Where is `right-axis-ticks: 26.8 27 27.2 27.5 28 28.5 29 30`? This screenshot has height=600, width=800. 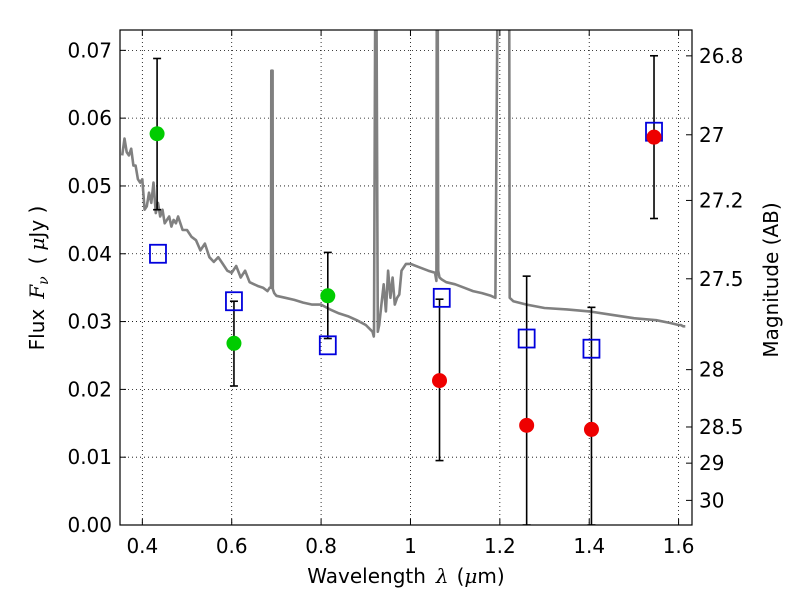
right-axis-ticks: 26.8 27 27.2 27.5 28 28.5 29 30 is located at coordinates (715, 278).